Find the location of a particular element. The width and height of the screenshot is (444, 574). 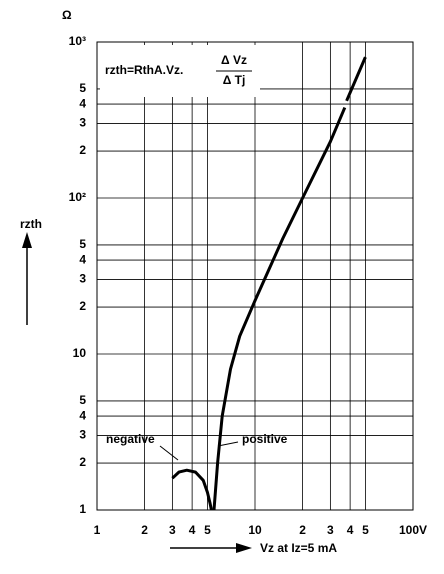

y-unit: Ω is located at coordinates (67, 15).